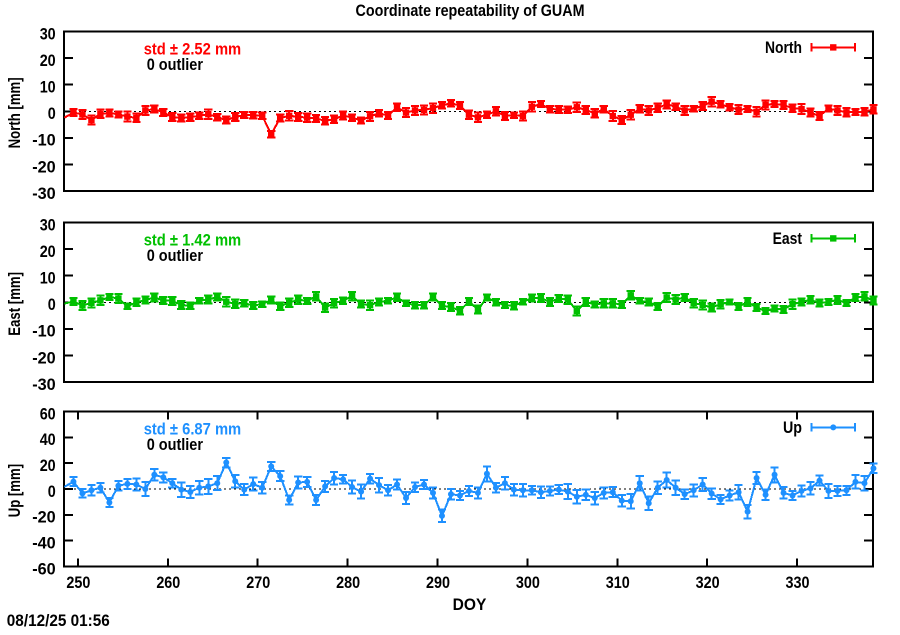 The image size is (900, 635). Describe the element at coordinates (708, 582) in the screenshot. I see `svg-text: 320` at that location.